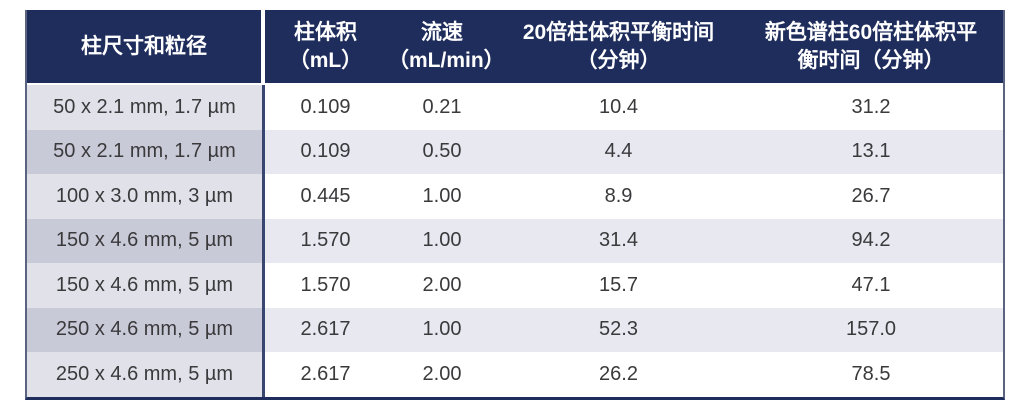 The height and width of the screenshot is (409, 1016). I want to click on table-row: 250 x 4.6 mm, 5 µm 2.617 2.00 26.2 78.5, so click(515, 374).